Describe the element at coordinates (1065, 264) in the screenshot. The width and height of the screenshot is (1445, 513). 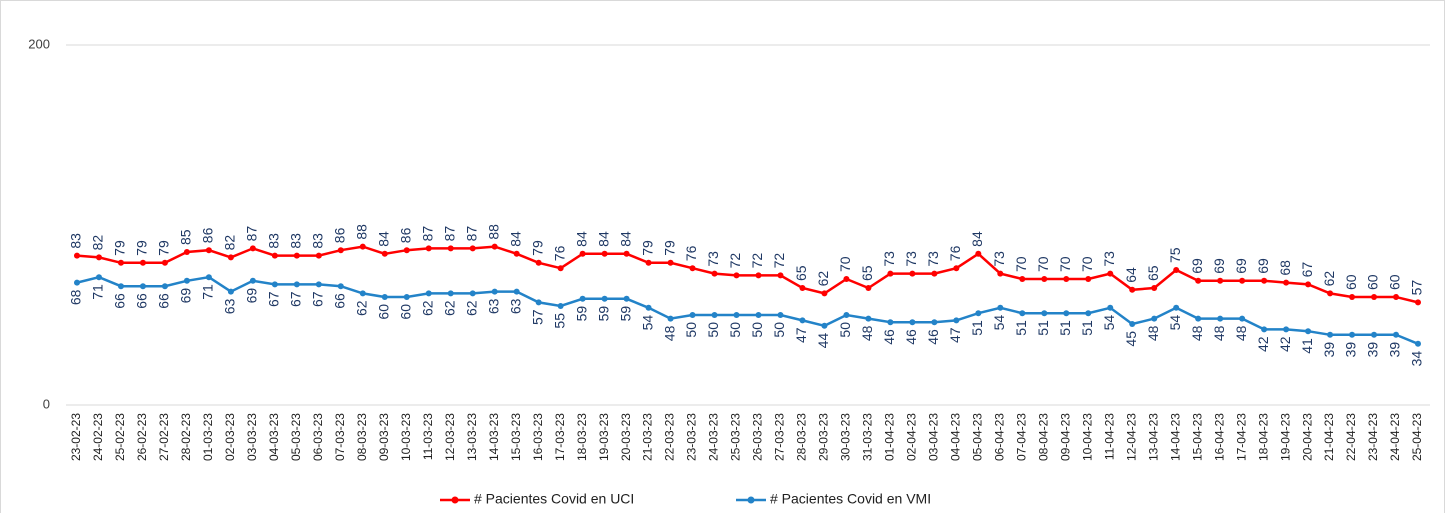
I see `data-label: 70` at that location.